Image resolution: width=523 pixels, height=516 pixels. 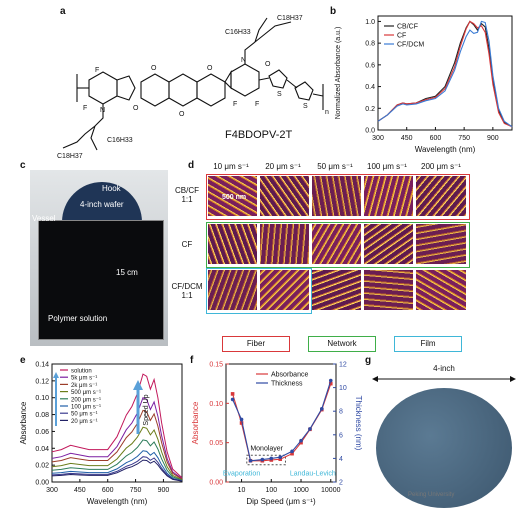 I want to click on y-axis-label-b: Normalized Absorbance (a.u.), so click(x=338, y=73).